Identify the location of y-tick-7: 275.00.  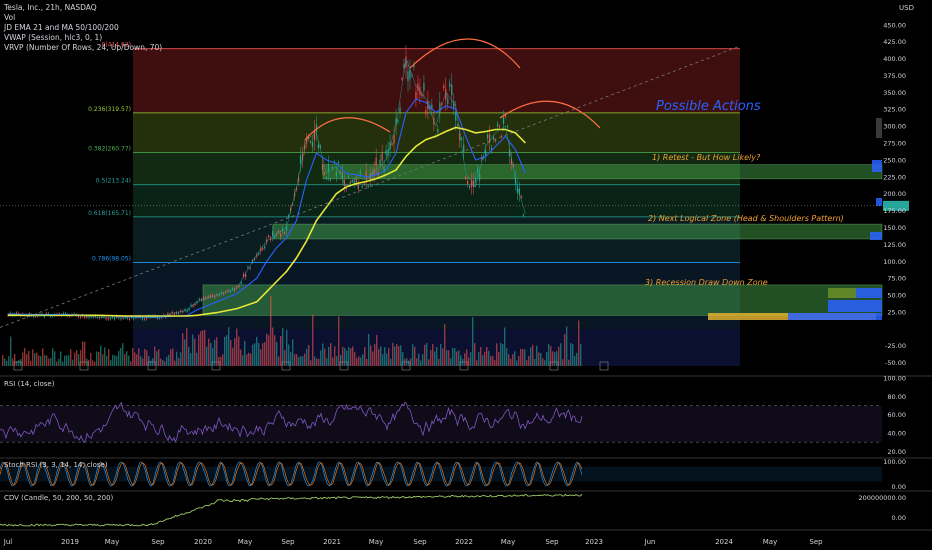
(894, 144).